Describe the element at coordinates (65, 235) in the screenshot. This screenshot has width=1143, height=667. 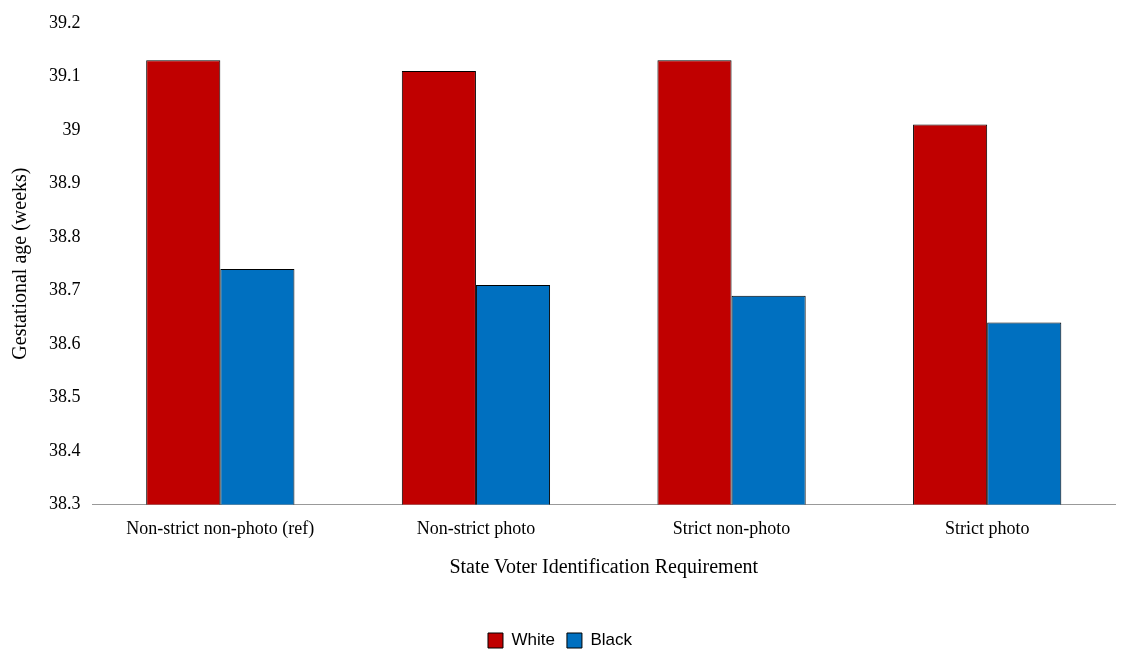
I see `y-tick-label: 38.8` at that location.